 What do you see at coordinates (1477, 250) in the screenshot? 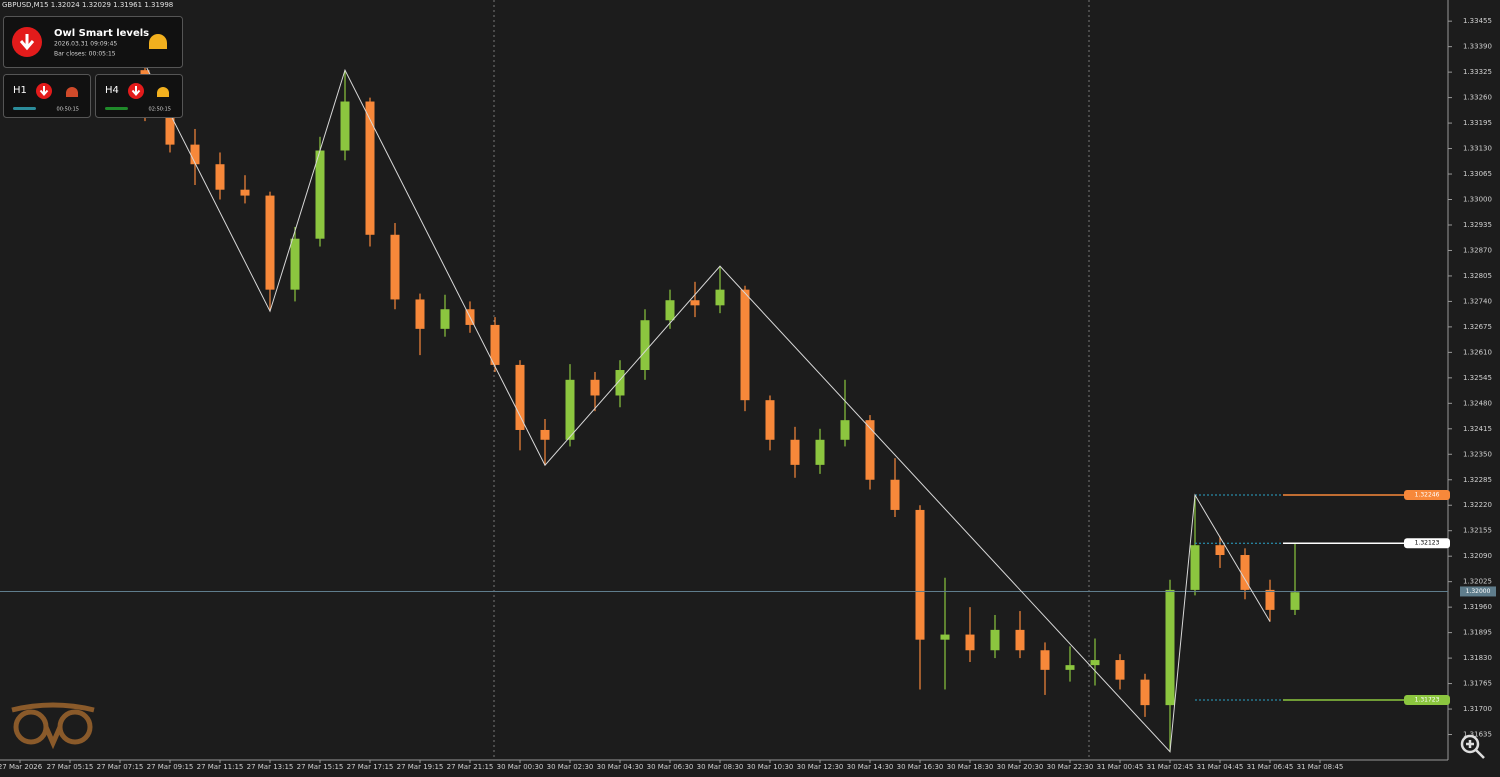
I see `y-tick-label: 1.32870` at bounding box center [1477, 250].